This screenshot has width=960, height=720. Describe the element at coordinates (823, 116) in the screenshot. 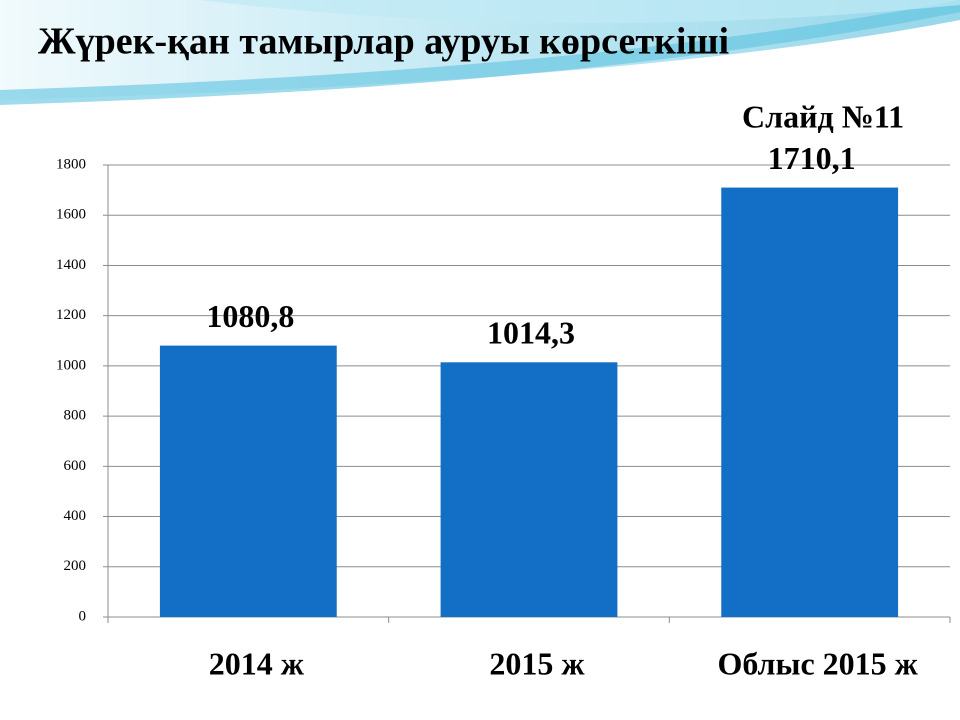

I see `annotation: Слайд №11` at that location.